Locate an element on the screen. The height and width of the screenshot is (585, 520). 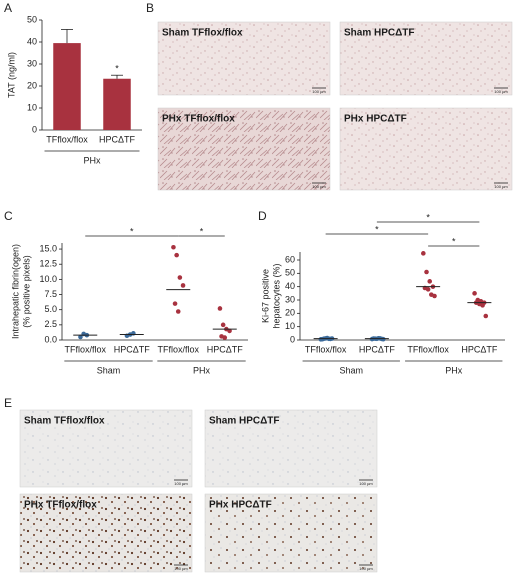
y-tick-label: 10.0 is located at coordinates (48, 279).